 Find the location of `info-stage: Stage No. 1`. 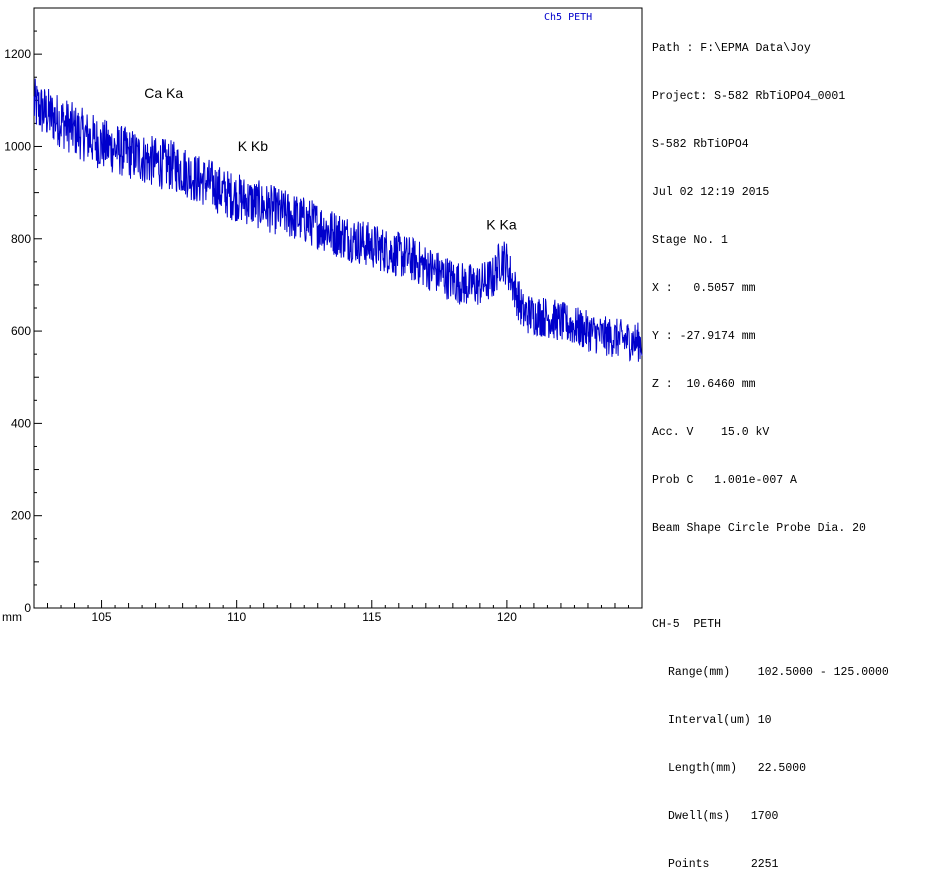

info-stage: Stage No. 1 is located at coordinates (690, 240).